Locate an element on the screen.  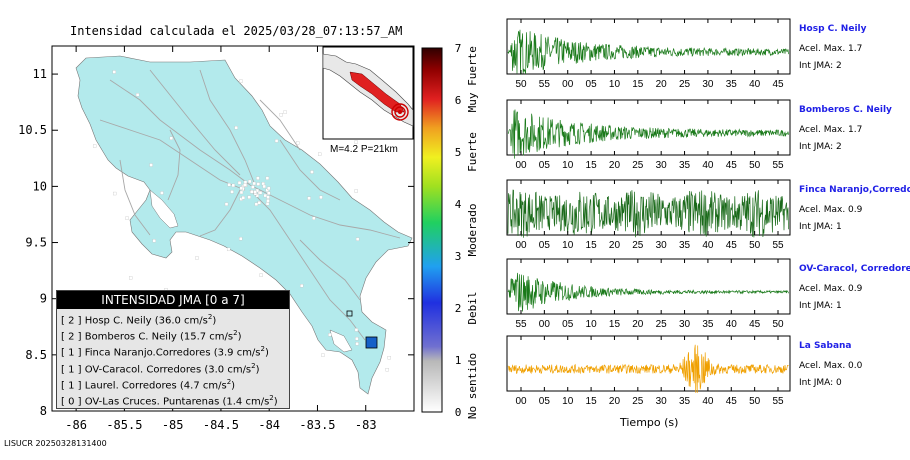
waveform-tick-label: 20 is located at coordinates (615, 245).